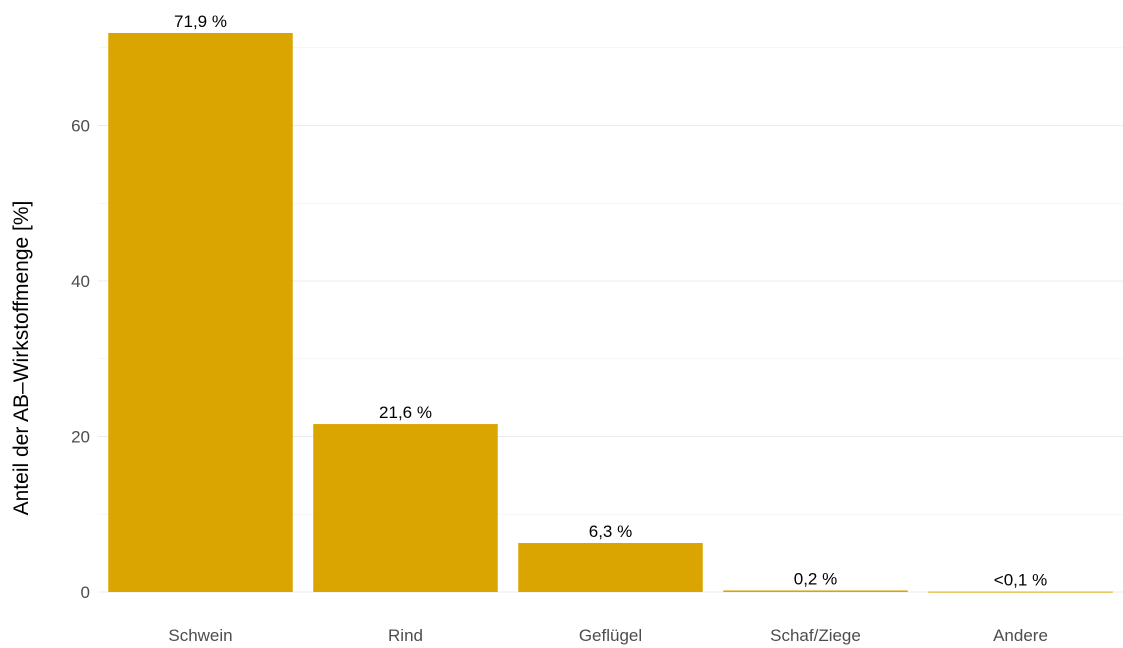 This screenshot has height=648, width=1123. What do you see at coordinates (815, 578) in the screenshot?
I see `bar-value-label: 0,2 %` at bounding box center [815, 578].